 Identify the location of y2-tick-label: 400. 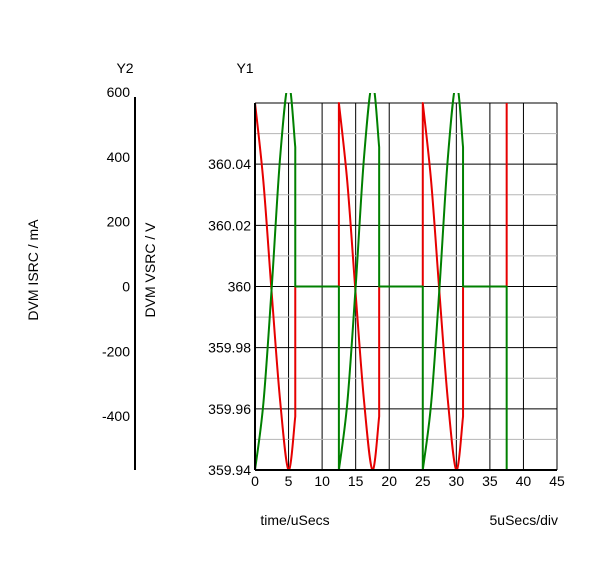
(119, 157).